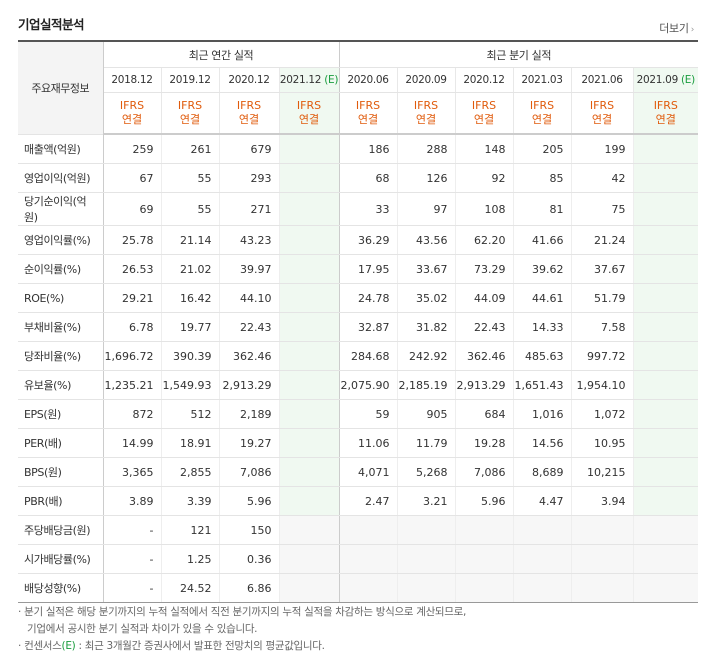 The width and height of the screenshot is (712, 663). I want to click on table-cell: 1.25, so click(189, 559).